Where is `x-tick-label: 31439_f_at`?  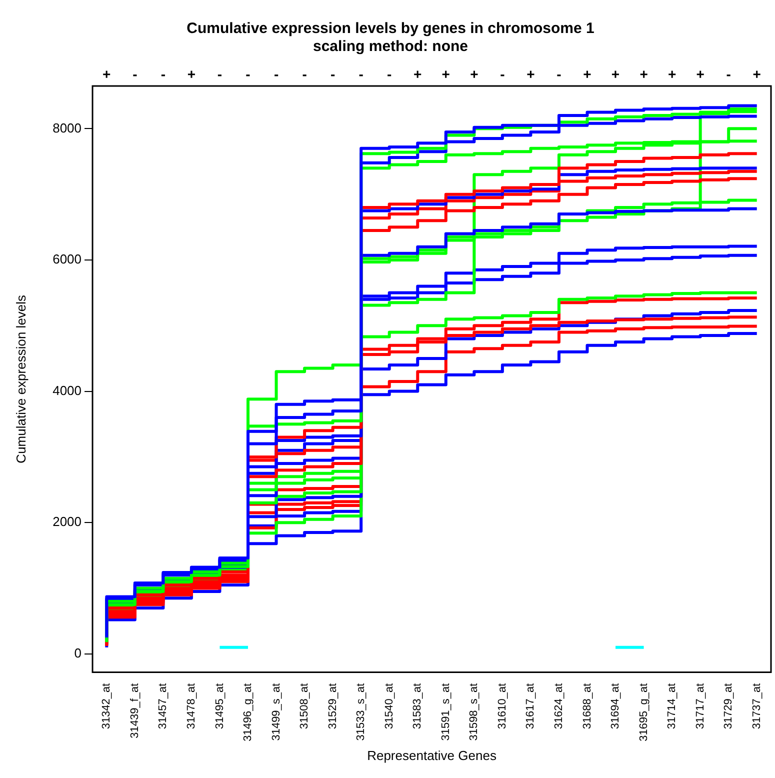
x-tick-label: 31439_f_at is located at coordinates (134, 710).